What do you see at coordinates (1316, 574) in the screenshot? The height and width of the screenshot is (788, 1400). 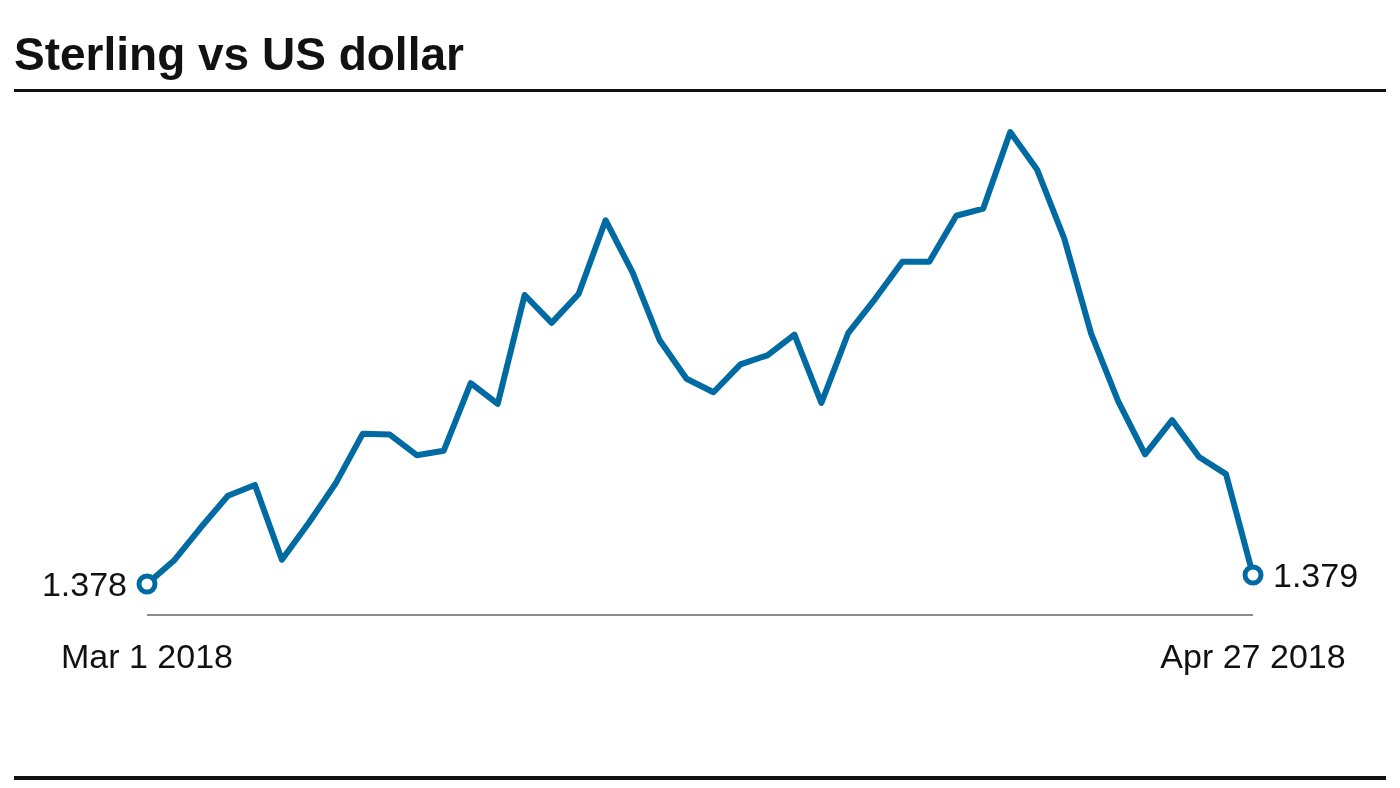 I see `data-label: 1.379` at bounding box center [1316, 574].